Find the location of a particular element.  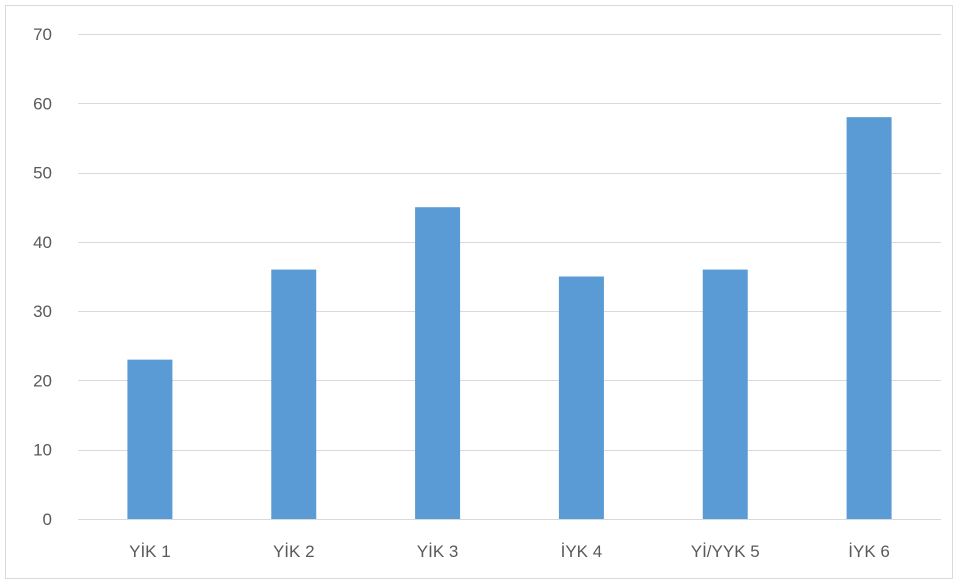

y-tick-label-30: 30 is located at coordinates (42, 311).